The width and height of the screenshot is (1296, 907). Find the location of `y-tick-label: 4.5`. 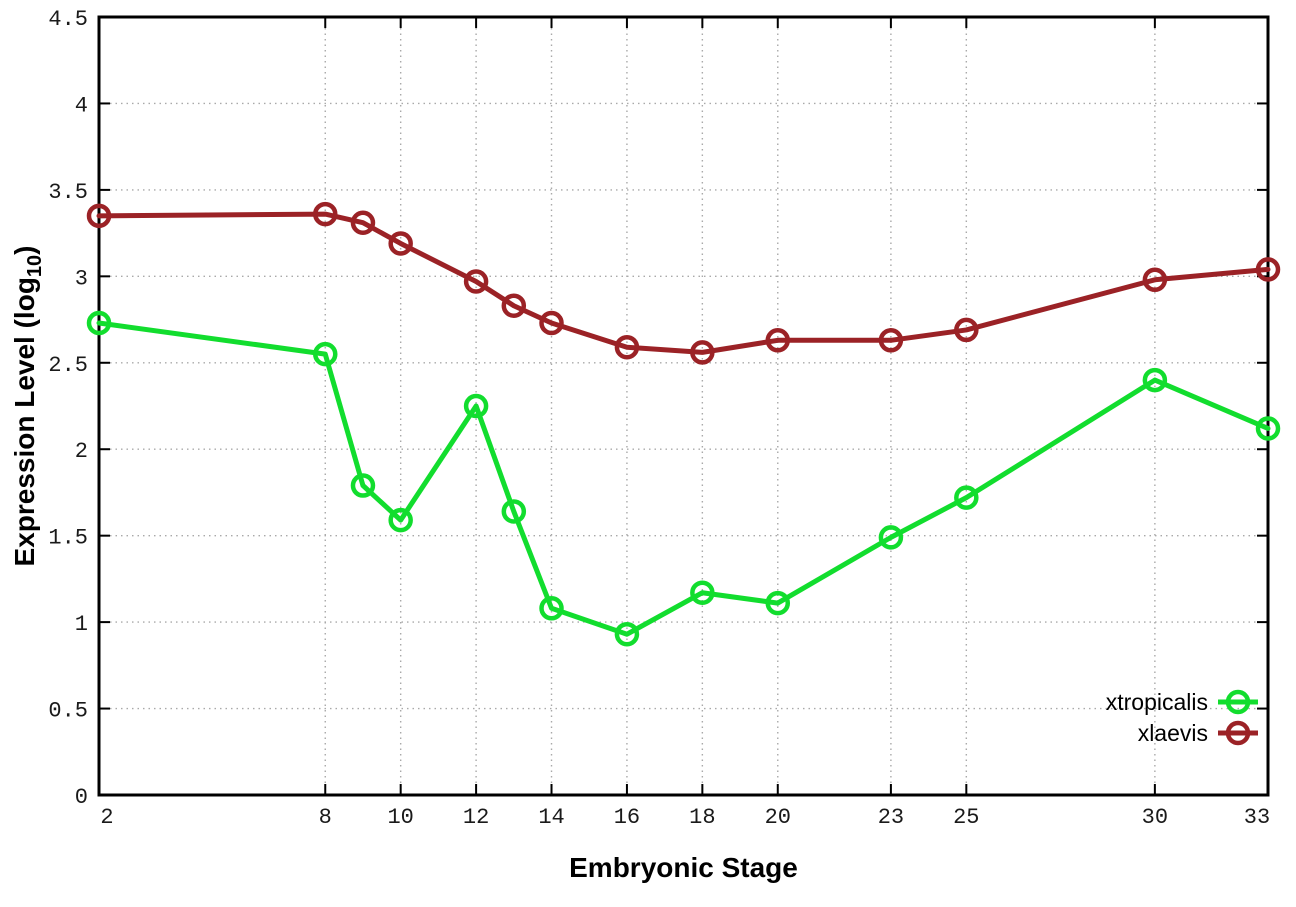

y-tick-label: 4.5 is located at coordinates (68, 19).